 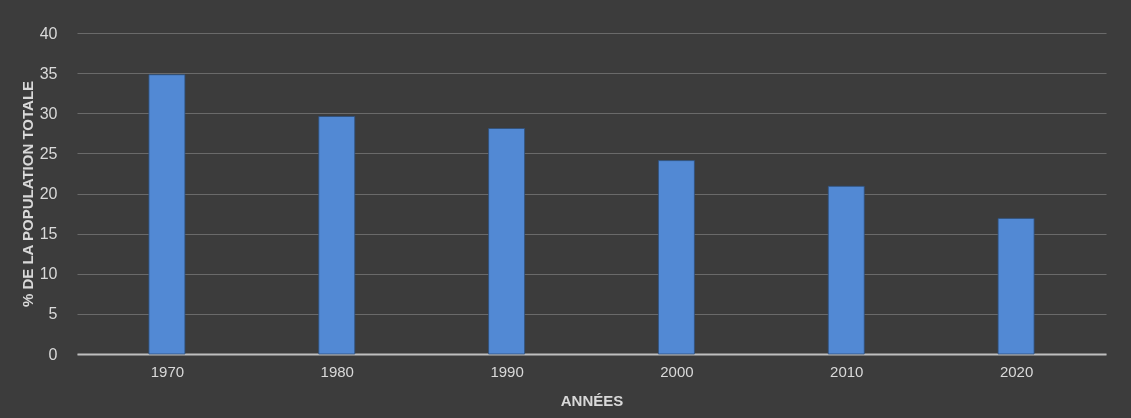 What do you see at coordinates (167, 371) in the screenshot?
I see `x-tick-label: 1970` at bounding box center [167, 371].